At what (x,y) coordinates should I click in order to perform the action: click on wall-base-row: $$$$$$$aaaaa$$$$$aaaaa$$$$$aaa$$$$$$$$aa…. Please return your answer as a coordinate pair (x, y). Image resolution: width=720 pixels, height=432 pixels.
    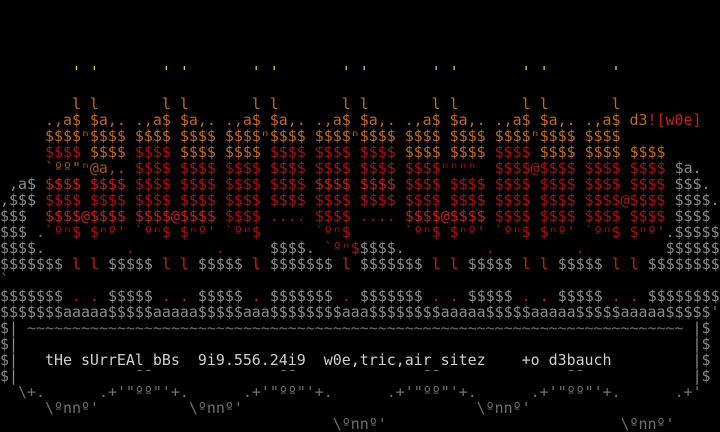
    Looking at the image, I should click on (360, 312).